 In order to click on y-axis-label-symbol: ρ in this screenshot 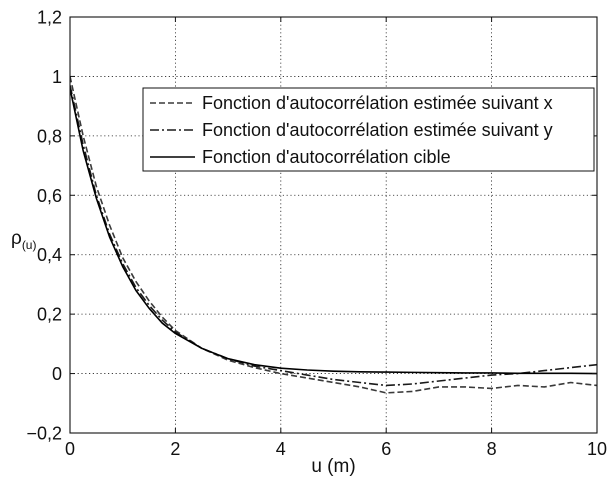, I will do `click(16, 238)`.